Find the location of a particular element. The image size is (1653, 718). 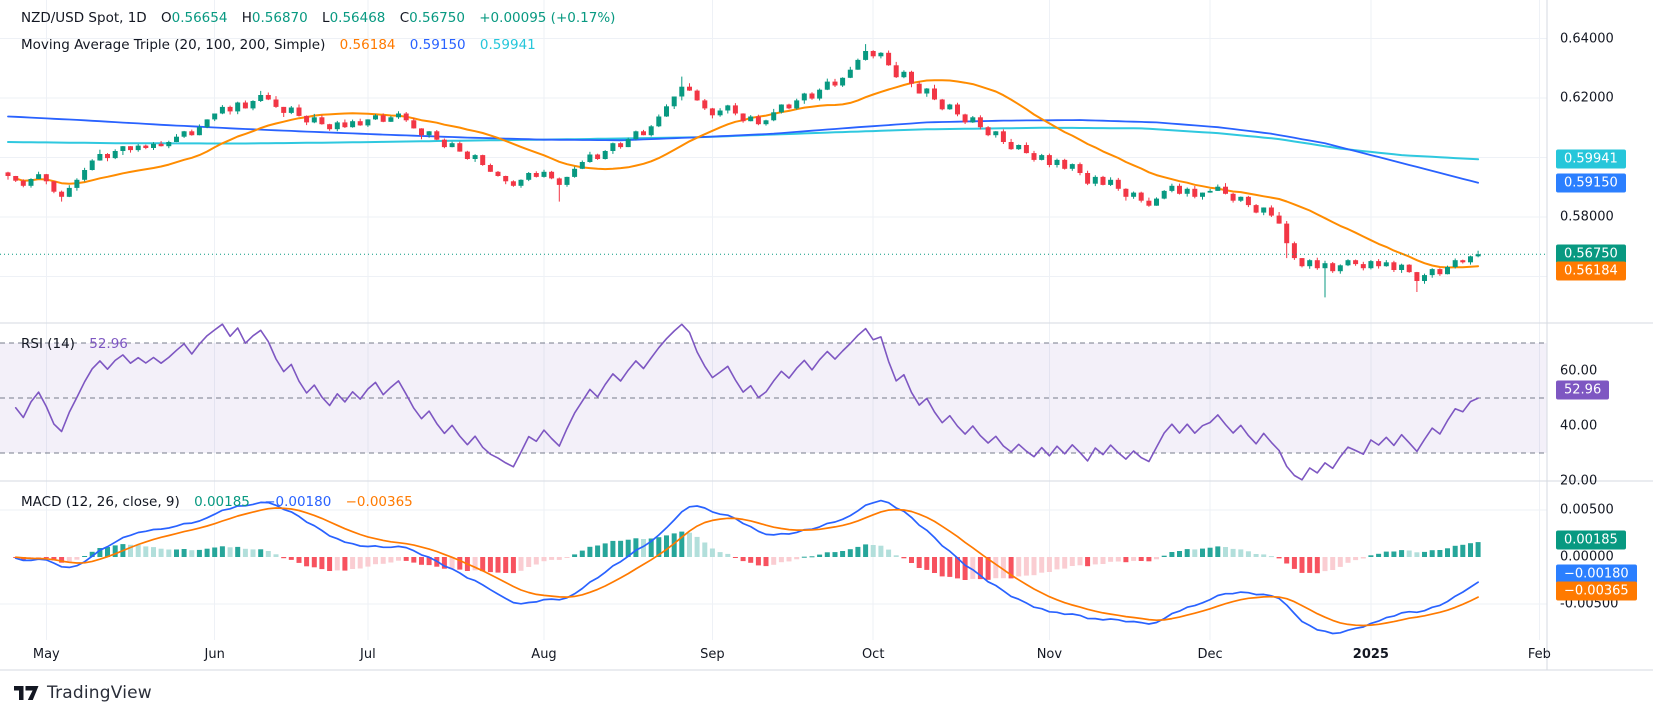

symbol-title: NZD/USD Spot, 1D is located at coordinates (84, 18).